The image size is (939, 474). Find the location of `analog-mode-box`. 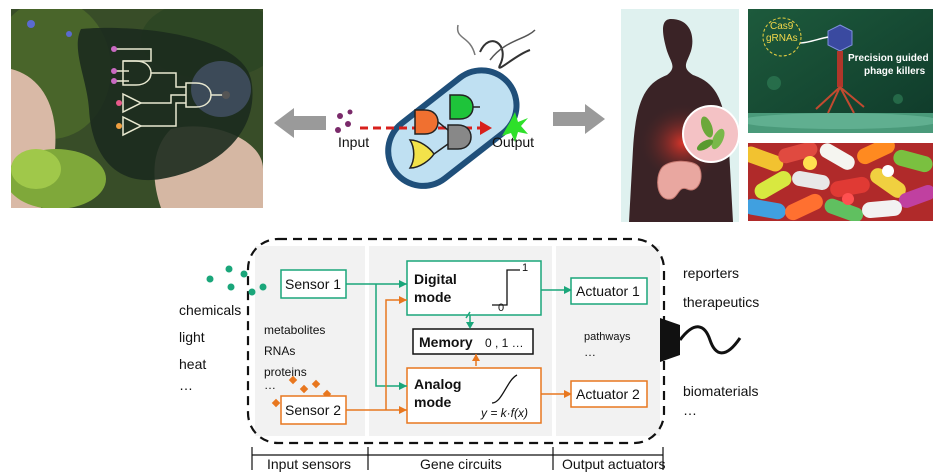

analog-mode-box is located at coordinates (474, 395).